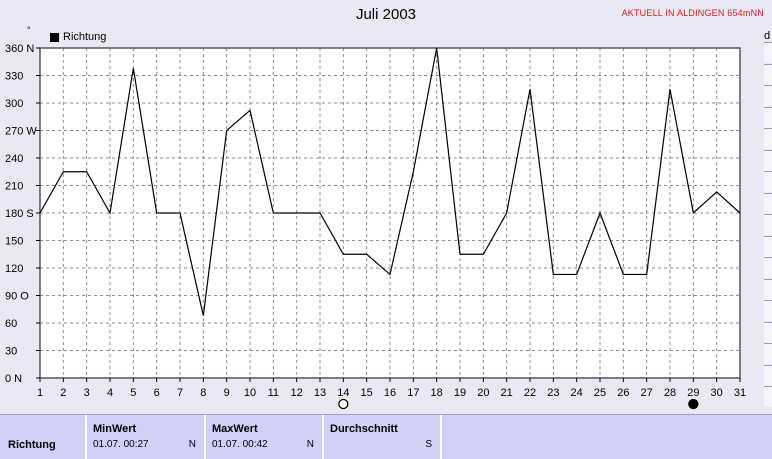  I want to click on x-tick-label: 26, so click(623, 393).